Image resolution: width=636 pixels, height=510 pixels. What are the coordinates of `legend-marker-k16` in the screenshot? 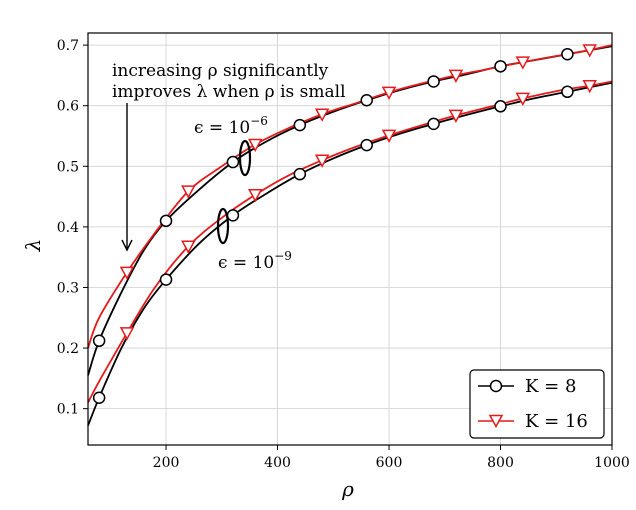 It's located at (496, 421).